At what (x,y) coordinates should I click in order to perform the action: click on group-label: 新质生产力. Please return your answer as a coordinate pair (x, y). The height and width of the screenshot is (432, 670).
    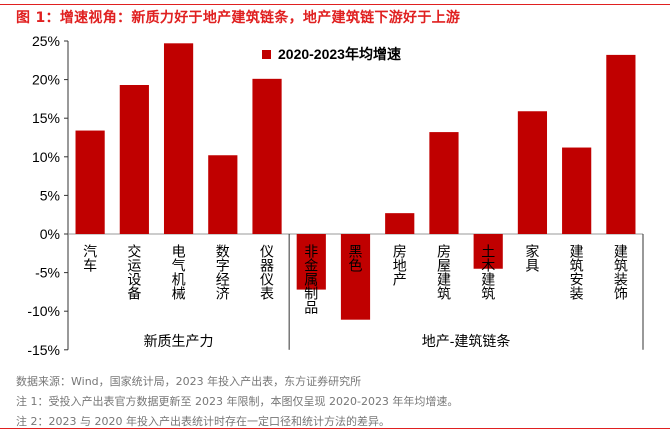
    Looking at the image, I should click on (179, 341).